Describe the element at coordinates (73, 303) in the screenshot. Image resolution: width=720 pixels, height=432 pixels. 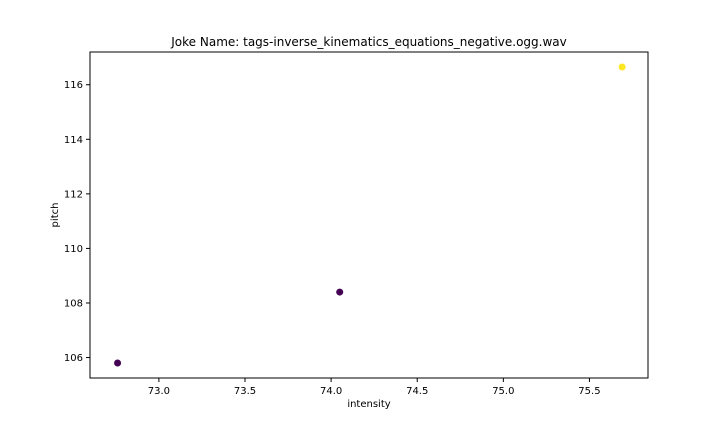
I see `y-tick-label: 108` at that location.